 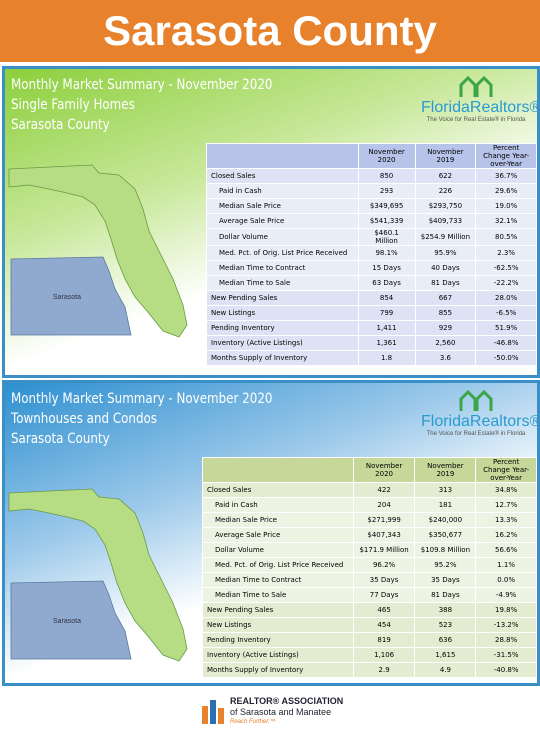 What do you see at coordinates (386, 253) in the screenshot?
I see `value-cell: 98.1%` at bounding box center [386, 253].